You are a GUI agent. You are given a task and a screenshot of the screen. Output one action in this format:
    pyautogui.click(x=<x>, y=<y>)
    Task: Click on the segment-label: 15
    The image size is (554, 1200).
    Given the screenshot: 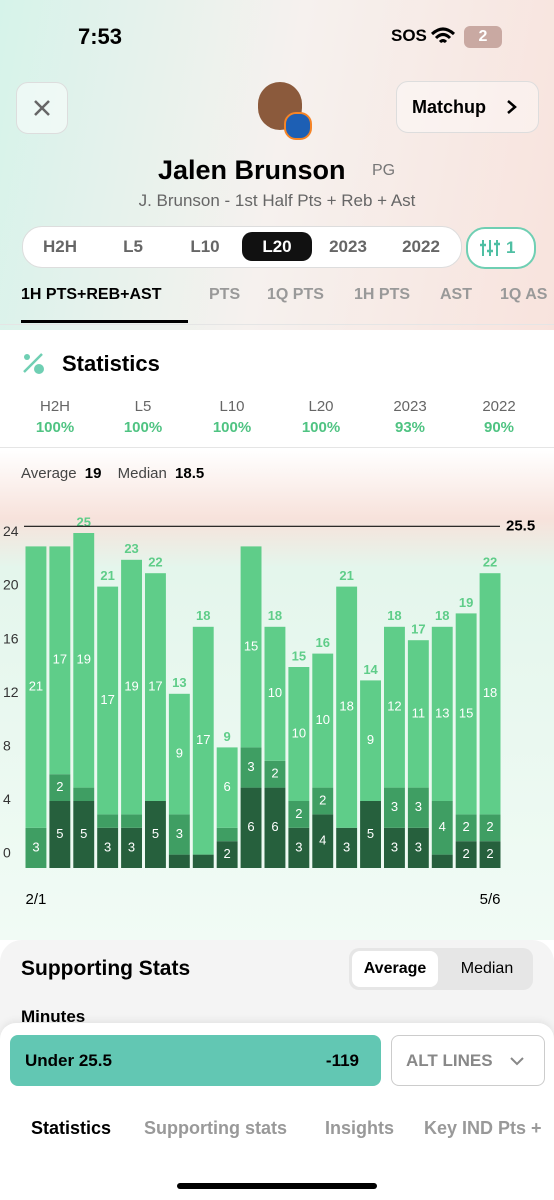 What is the action you would take?
    pyautogui.click(x=466, y=712)
    